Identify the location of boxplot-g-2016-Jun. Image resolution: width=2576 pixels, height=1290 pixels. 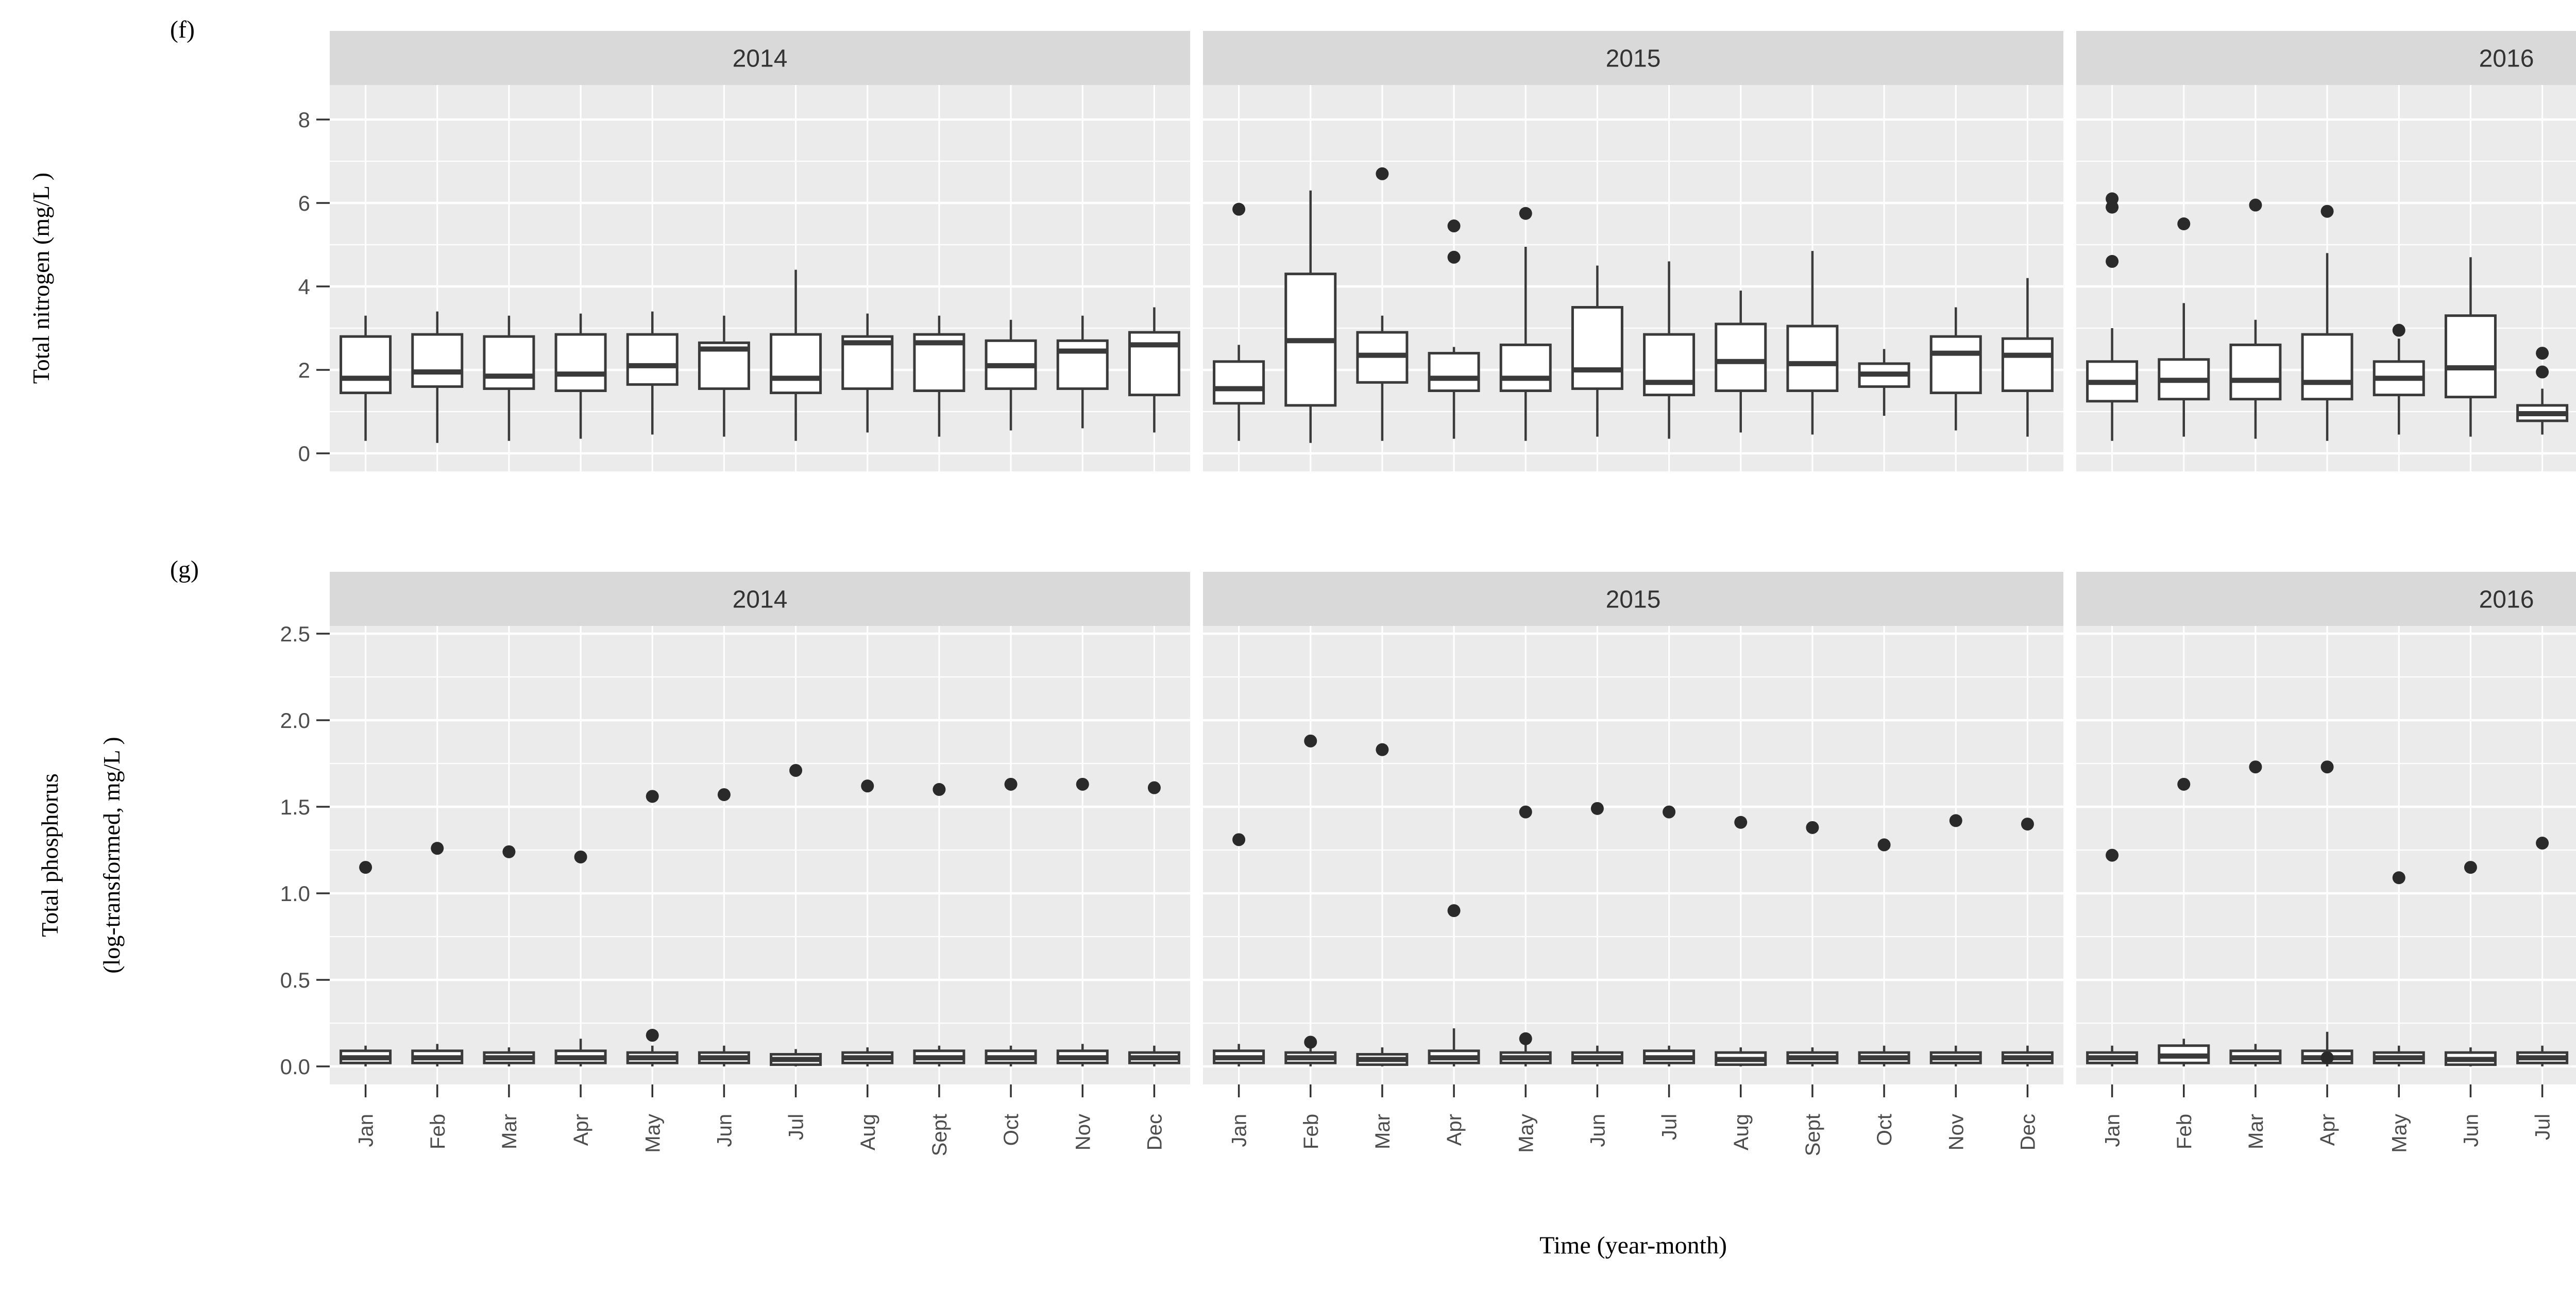
(2470, 963).